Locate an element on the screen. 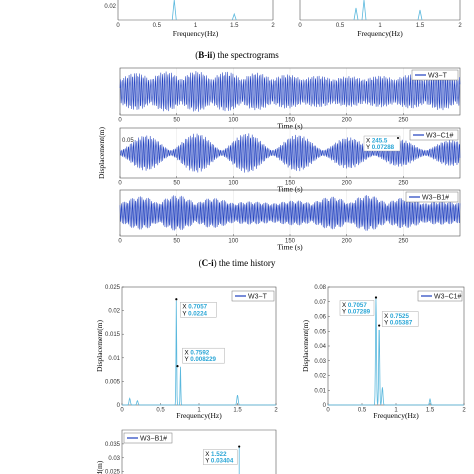 The height and width of the screenshot is (474, 474). datatip-y: Y 0.07289 is located at coordinates (356, 311).